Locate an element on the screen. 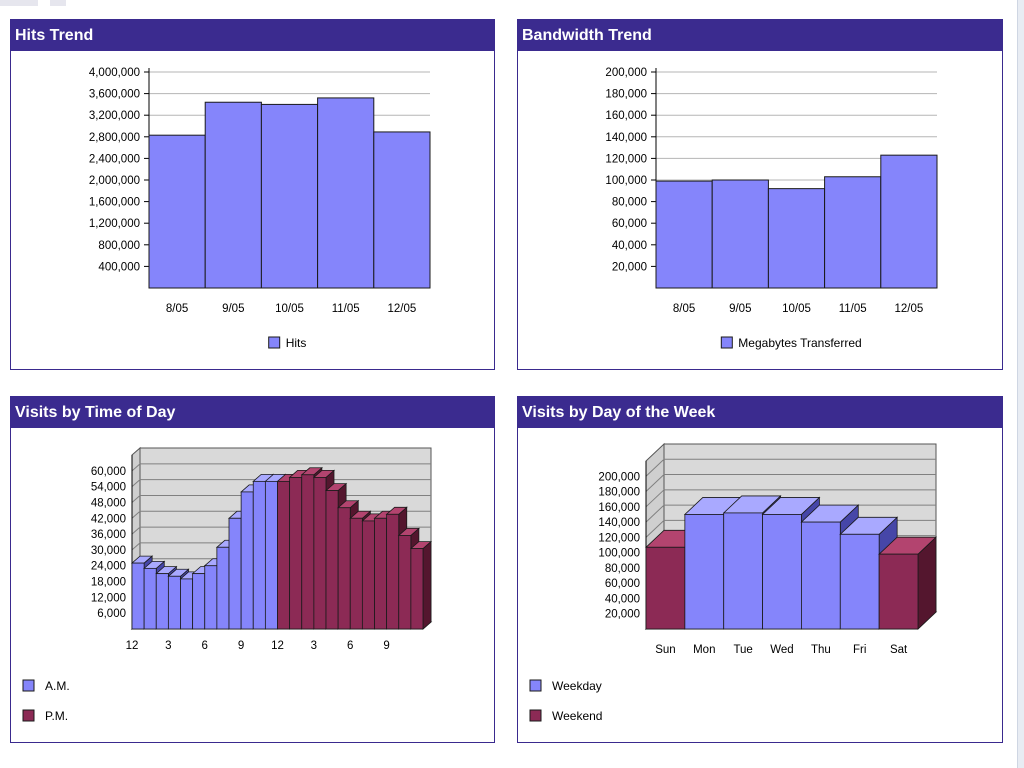 The image size is (1024, 768). window-right-edge is located at coordinates (1020, 384).